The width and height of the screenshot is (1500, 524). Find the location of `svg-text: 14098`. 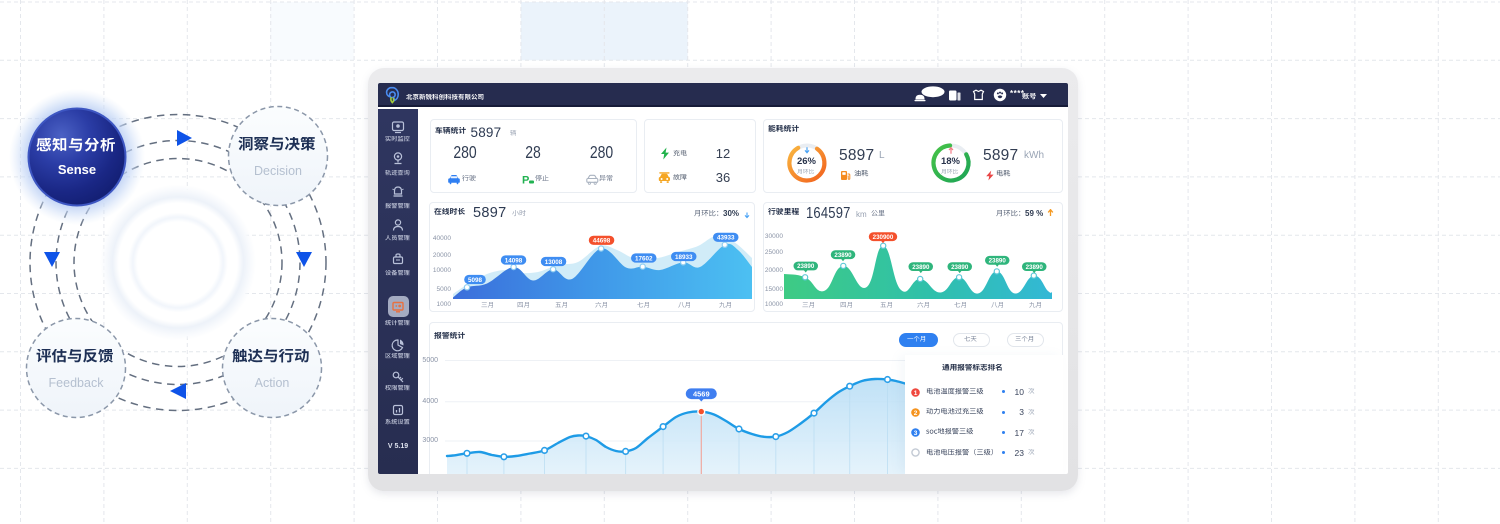

svg-text: 14098 is located at coordinates (514, 260).